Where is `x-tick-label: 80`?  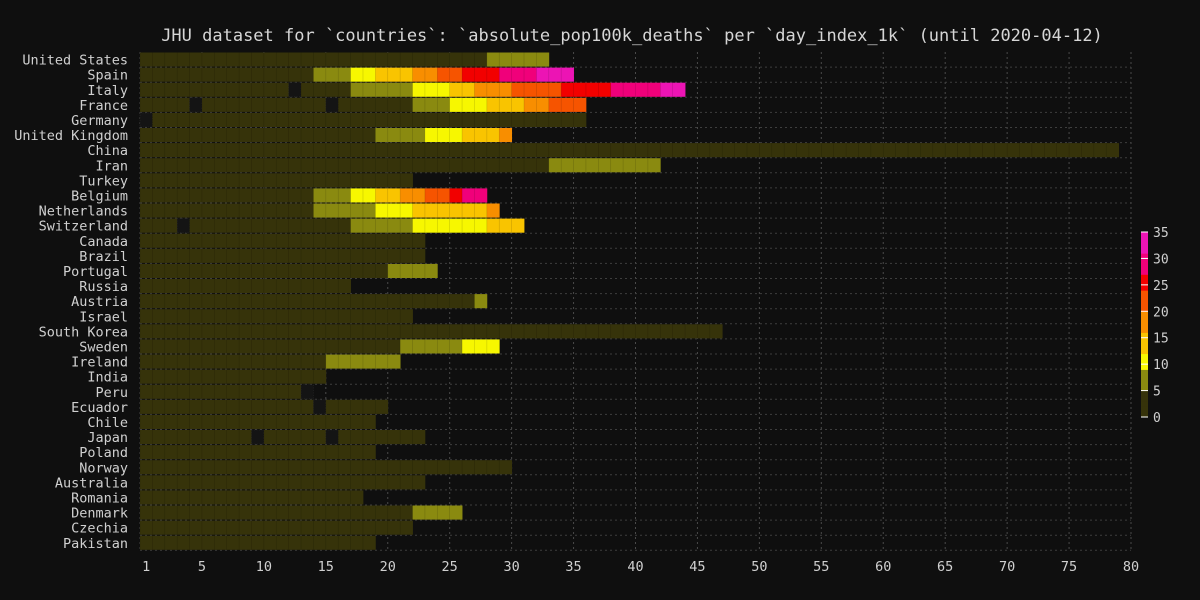 x-tick-label: 80 is located at coordinates (1131, 567).